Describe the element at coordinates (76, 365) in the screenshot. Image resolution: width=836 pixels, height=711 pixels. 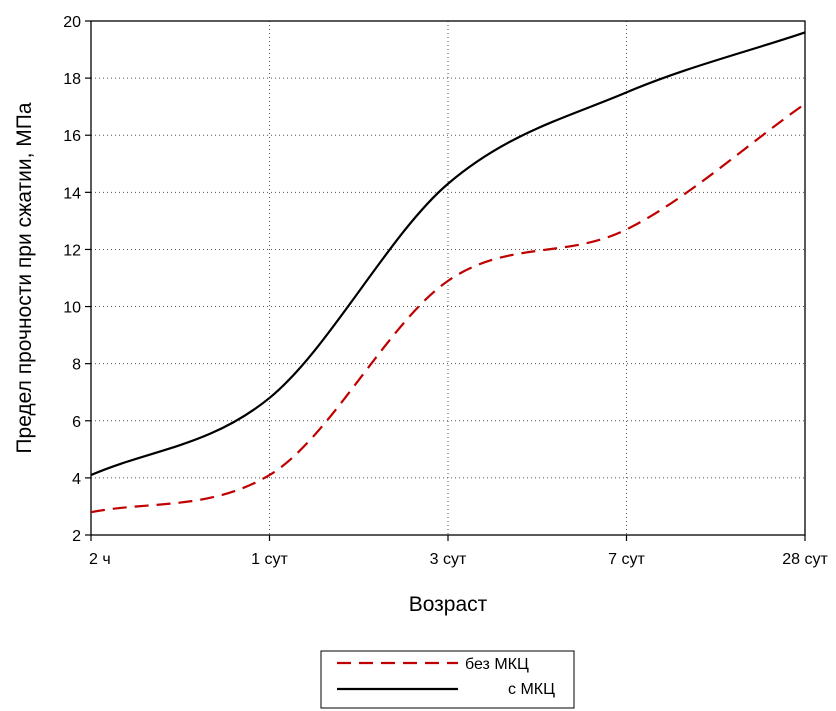
I see `y-tick-label: 8` at that location.